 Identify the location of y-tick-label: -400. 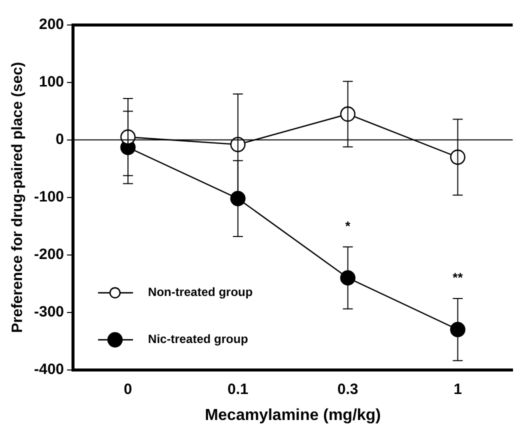
(49, 369).